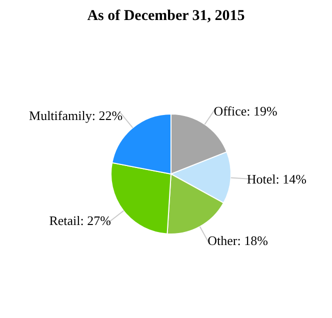 The width and height of the screenshot is (332, 318). What do you see at coordinates (80, 220) in the screenshot?
I see `slice-label: Retail: 27%` at bounding box center [80, 220].